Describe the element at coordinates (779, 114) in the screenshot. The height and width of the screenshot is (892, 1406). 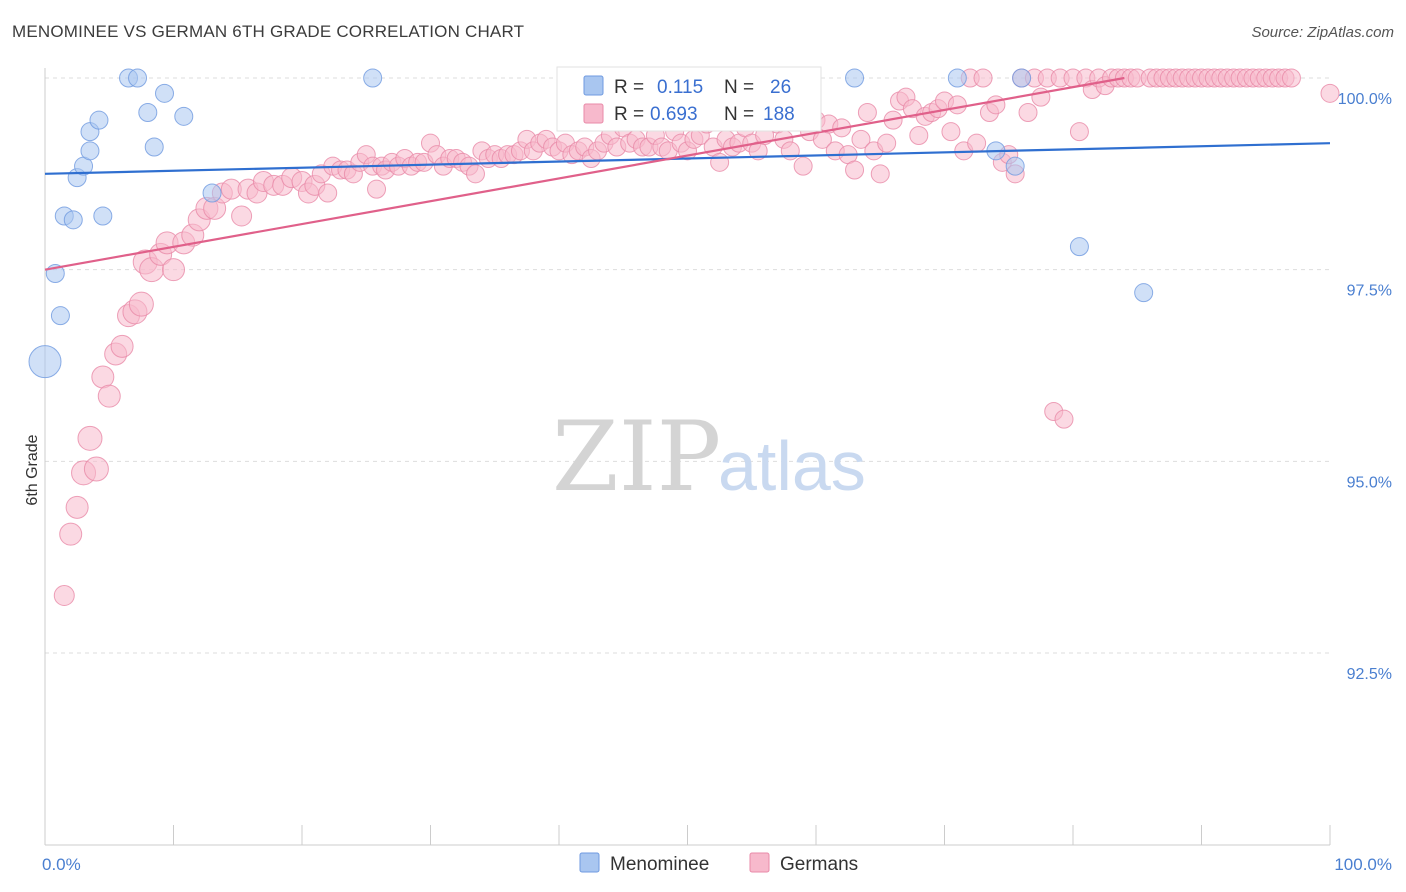
I see `legend-n-value-2: 188` at that location.